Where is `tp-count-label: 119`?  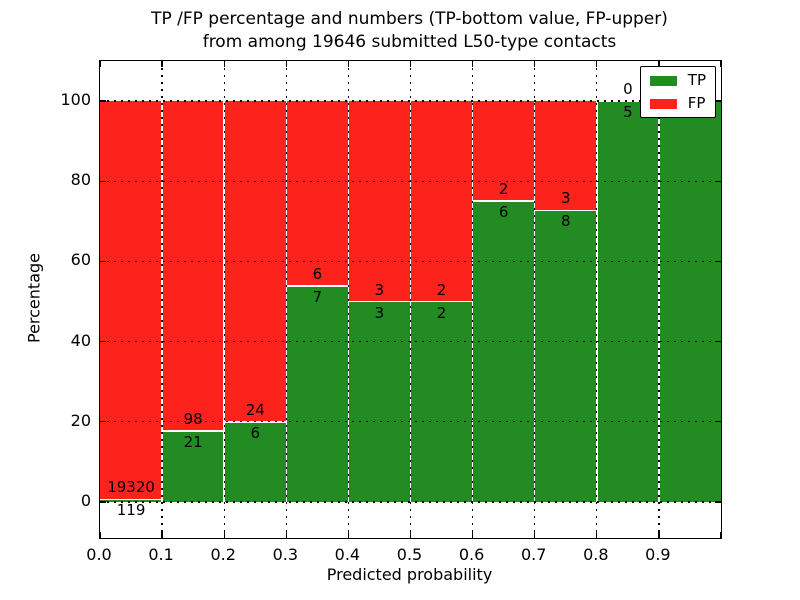
tp-count-label: 119 is located at coordinates (131, 510).